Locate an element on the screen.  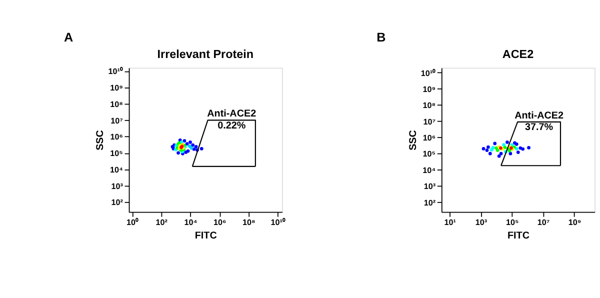
x-tick-label: 10² is located at coordinates (162, 222).